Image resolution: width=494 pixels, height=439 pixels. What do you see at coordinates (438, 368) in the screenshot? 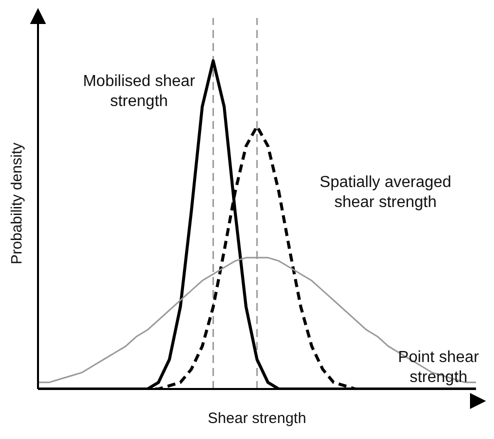
I see `series-label: Point shear strength` at bounding box center [438, 368].